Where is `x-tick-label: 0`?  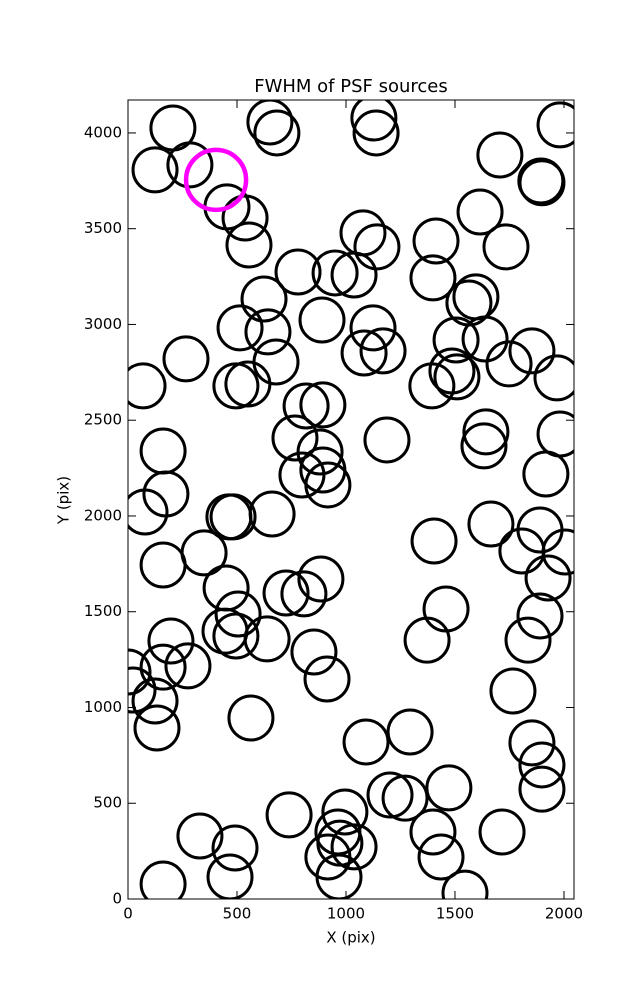 x-tick-label: 0 is located at coordinates (128, 914).